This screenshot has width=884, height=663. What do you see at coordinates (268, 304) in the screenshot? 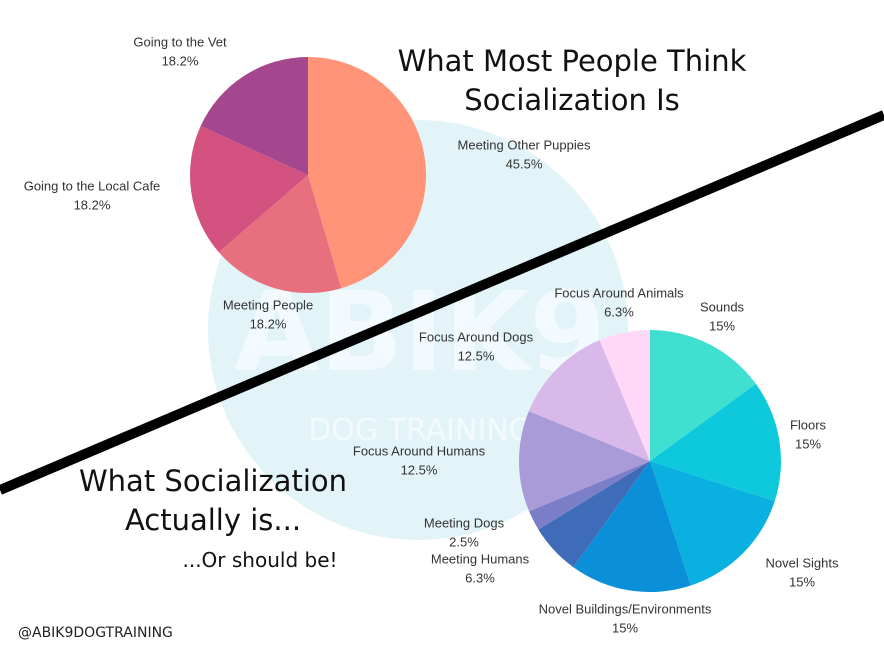
I see `slice-label: Meeting People` at bounding box center [268, 304].